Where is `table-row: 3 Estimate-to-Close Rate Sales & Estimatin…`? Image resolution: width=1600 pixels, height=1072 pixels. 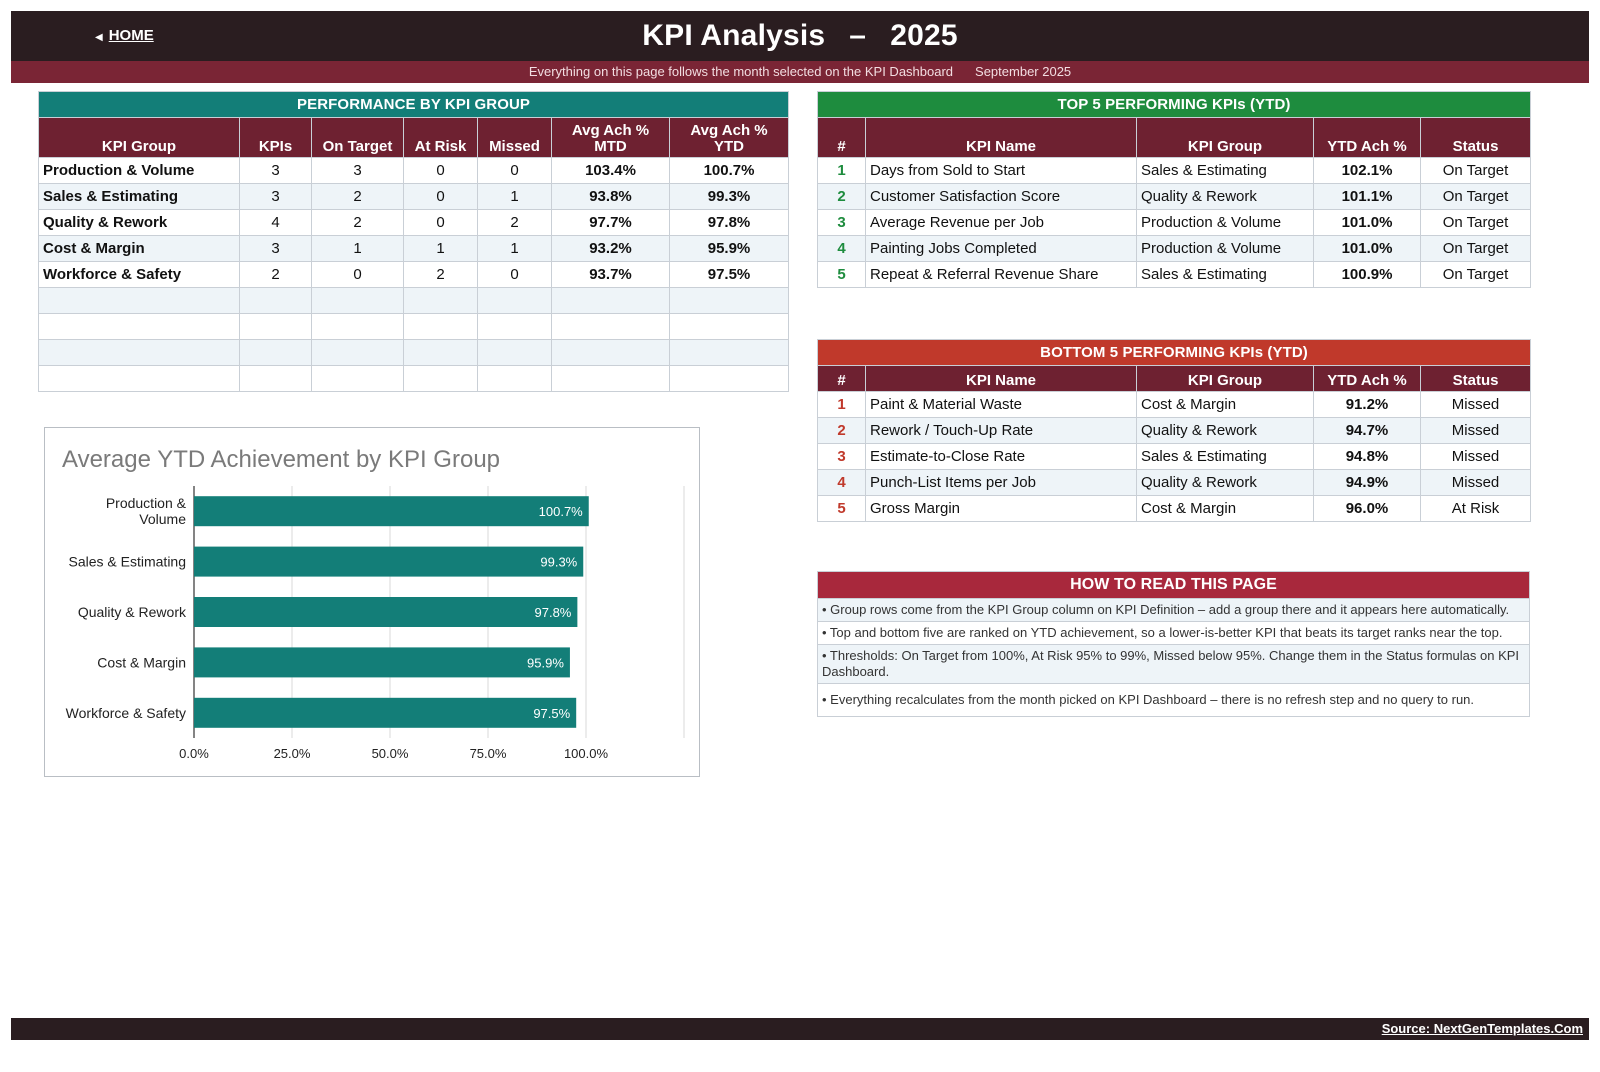 table-row: 3 Estimate-to-Close Rate Sales & Estimatin… is located at coordinates (1174, 456).